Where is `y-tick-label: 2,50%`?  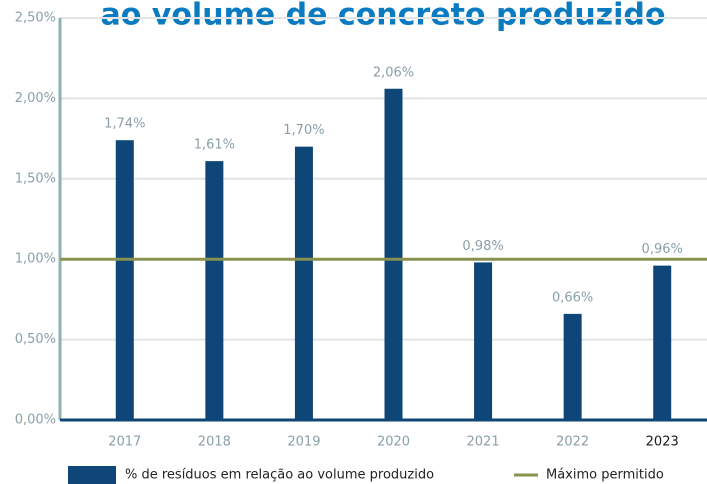
y-tick-label: 2,50% is located at coordinates (35, 18).